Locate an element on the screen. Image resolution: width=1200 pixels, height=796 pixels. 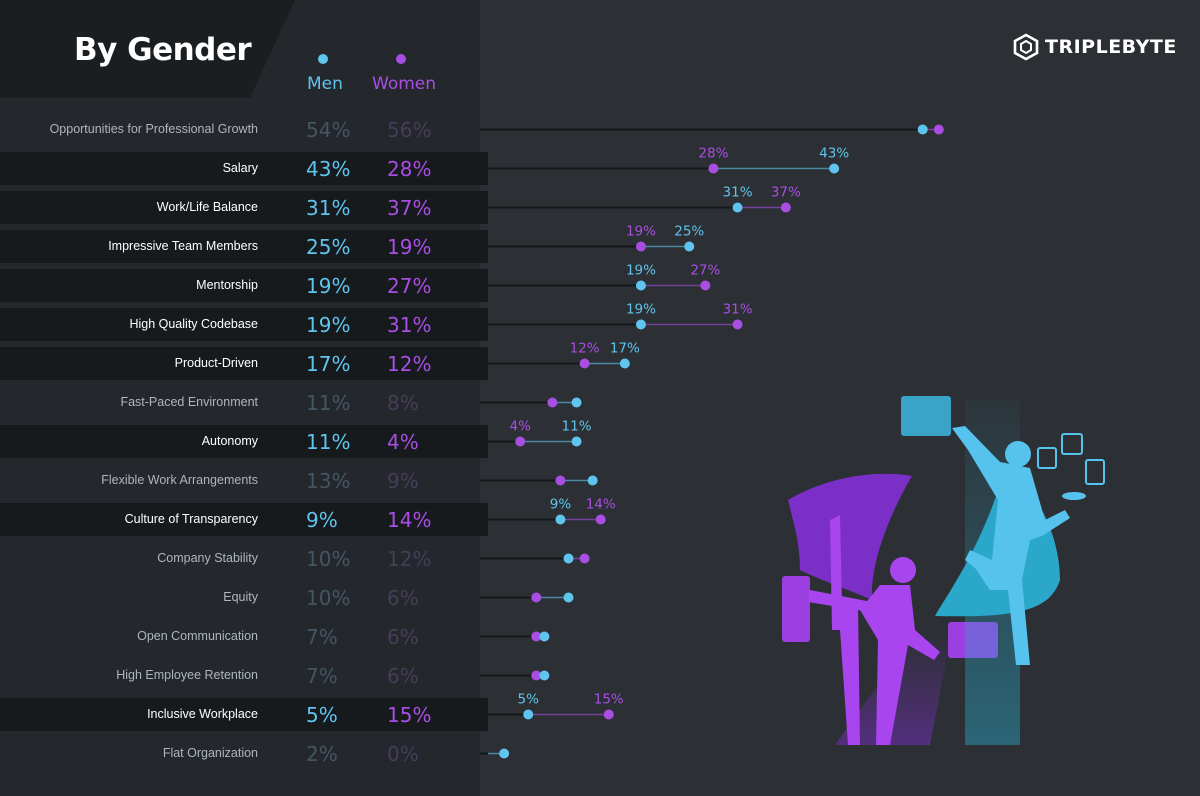
table-row: Autonomy 11% 4% is located at coordinates (244, 441).